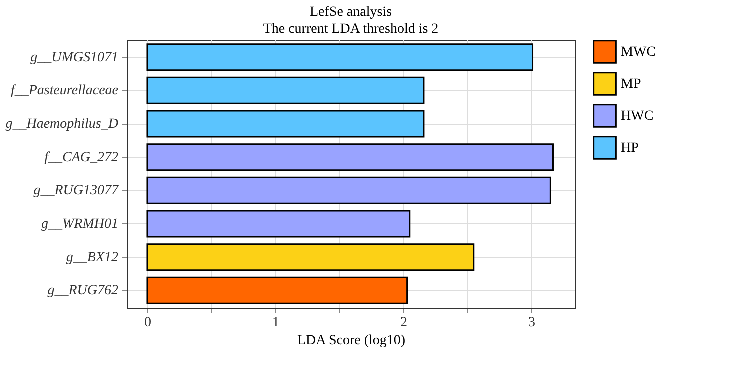  I want to click on legend-label: HWC, so click(637, 116).